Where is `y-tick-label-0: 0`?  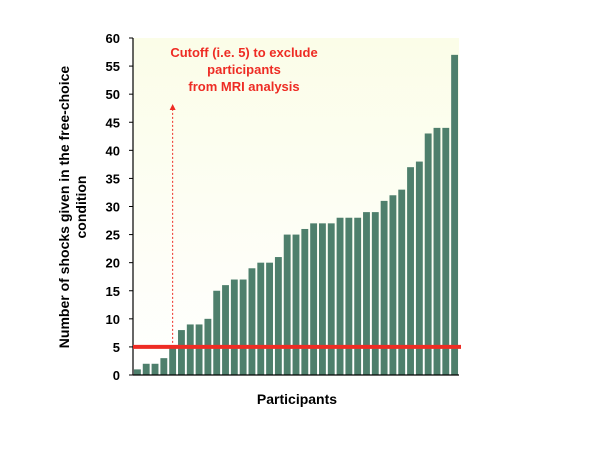 y-tick-label-0: 0 is located at coordinates (116, 375).